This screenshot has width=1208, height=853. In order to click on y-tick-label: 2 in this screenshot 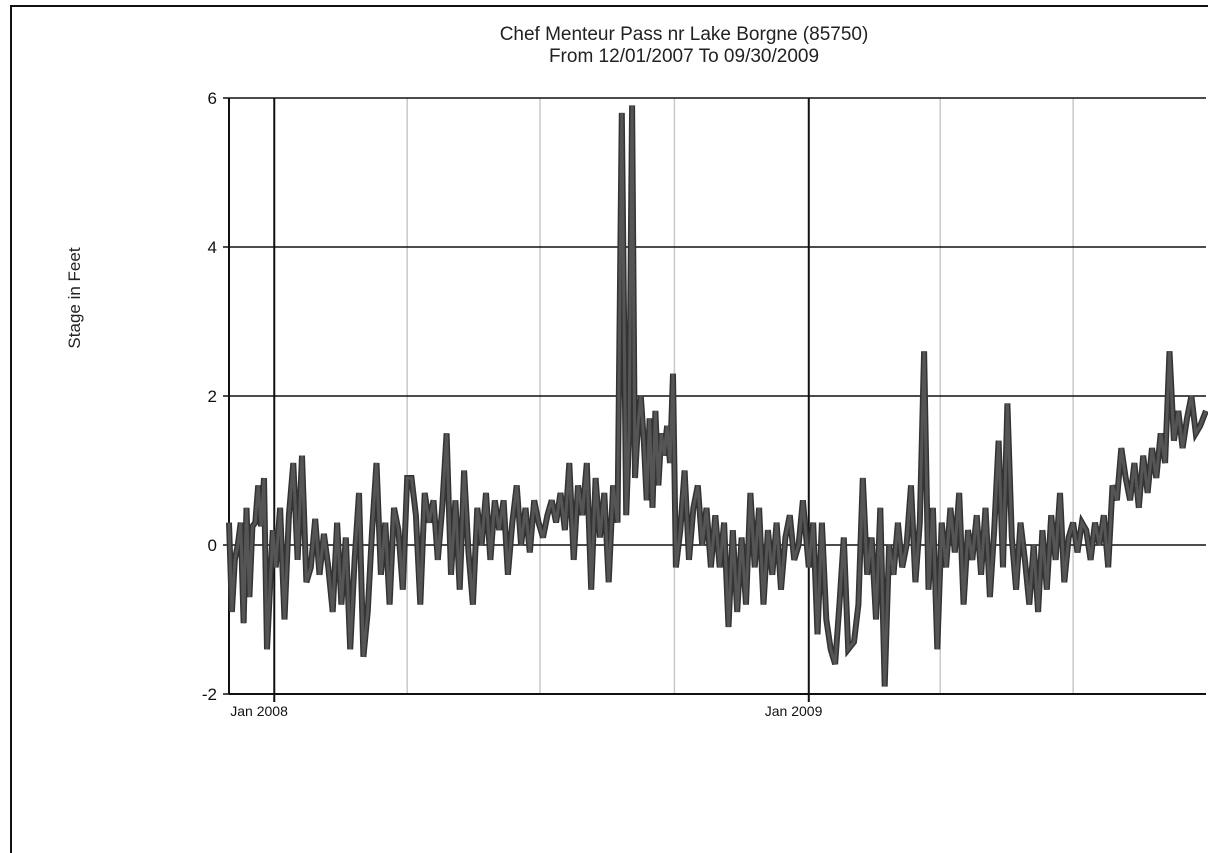, I will do `click(212, 396)`.